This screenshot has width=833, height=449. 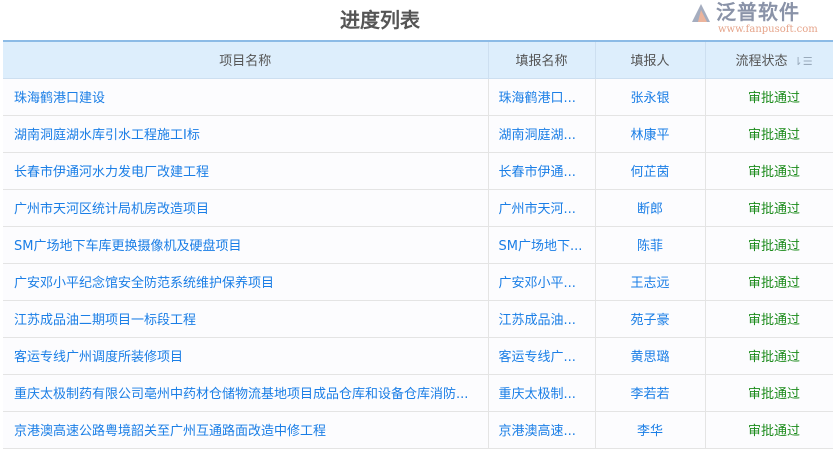 What do you see at coordinates (246, 319) in the screenshot?
I see `project-name-link: 江苏成品油二期项目一标段工程` at bounding box center [246, 319].